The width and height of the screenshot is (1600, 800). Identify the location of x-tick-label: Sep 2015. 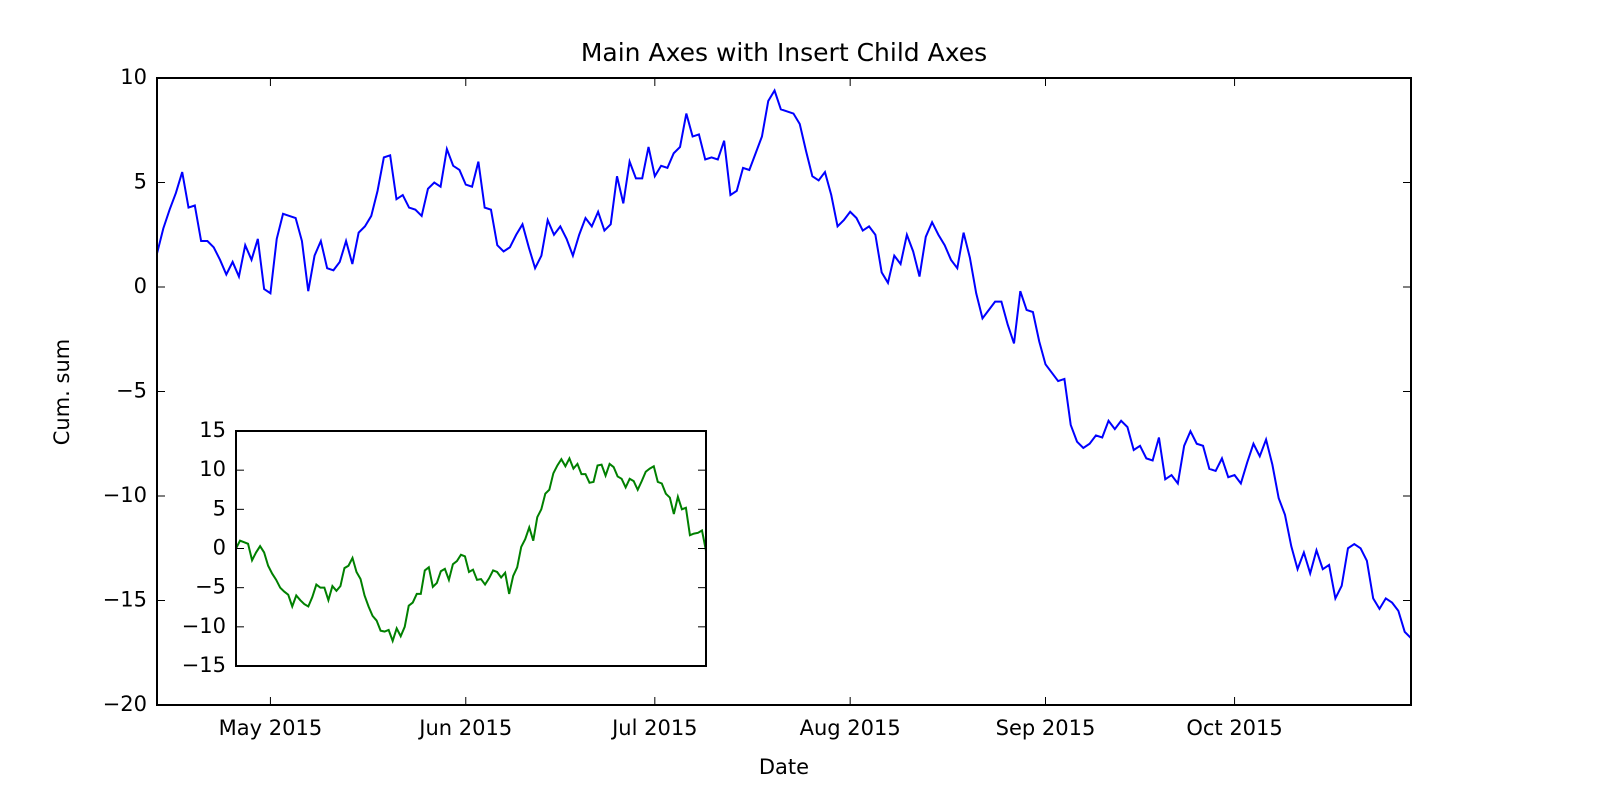
(1046, 728).